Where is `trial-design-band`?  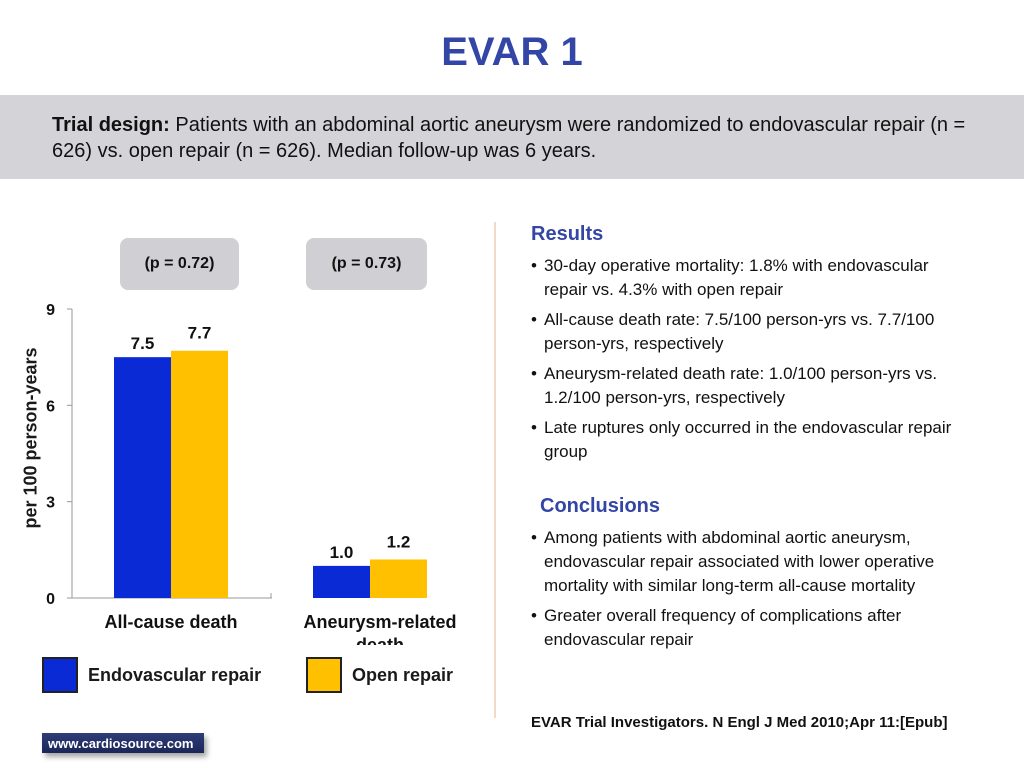 trial-design-band is located at coordinates (512, 137).